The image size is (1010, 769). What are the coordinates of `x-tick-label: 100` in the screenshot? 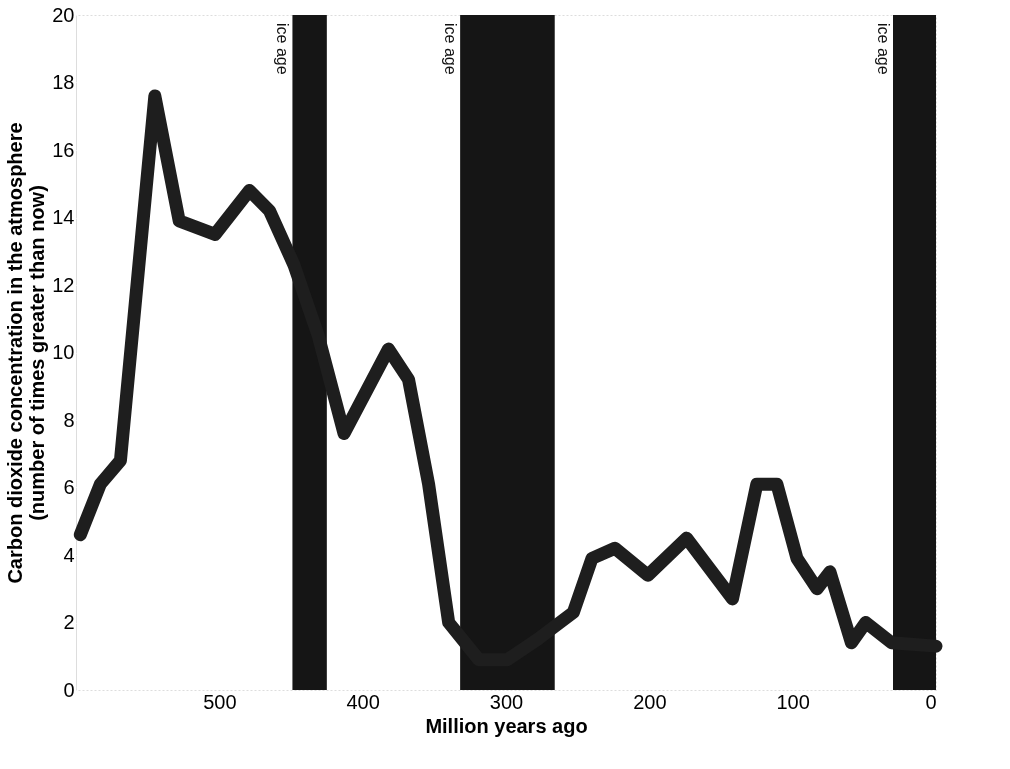 It's located at (793, 701).